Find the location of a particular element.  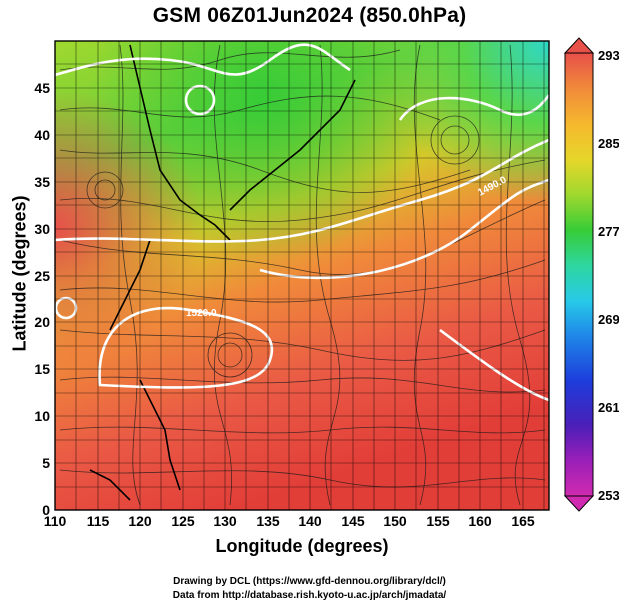

colorbar-tick-label: 253 is located at coordinates (608, 495).